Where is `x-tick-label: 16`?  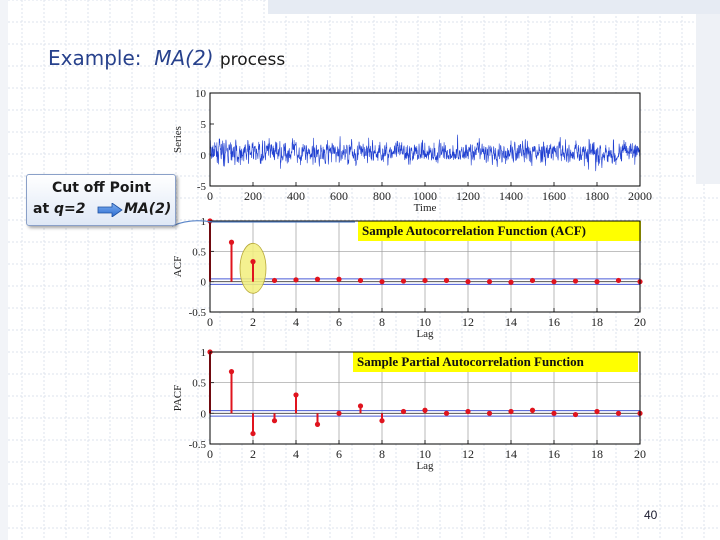
x-tick-label: 16 is located at coordinates (554, 322).